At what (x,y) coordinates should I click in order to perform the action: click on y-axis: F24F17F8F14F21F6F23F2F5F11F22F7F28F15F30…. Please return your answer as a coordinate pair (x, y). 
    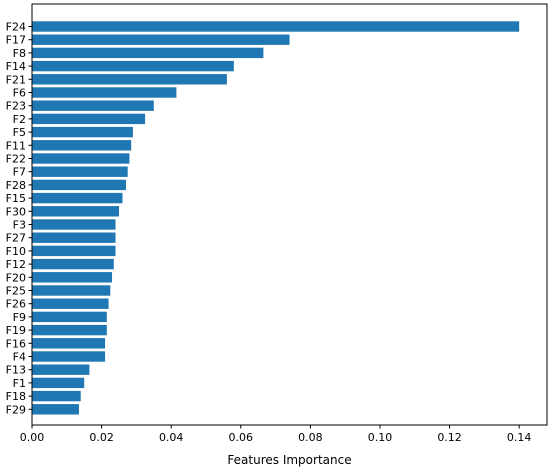
    Looking at the image, I should click on (19, 218).